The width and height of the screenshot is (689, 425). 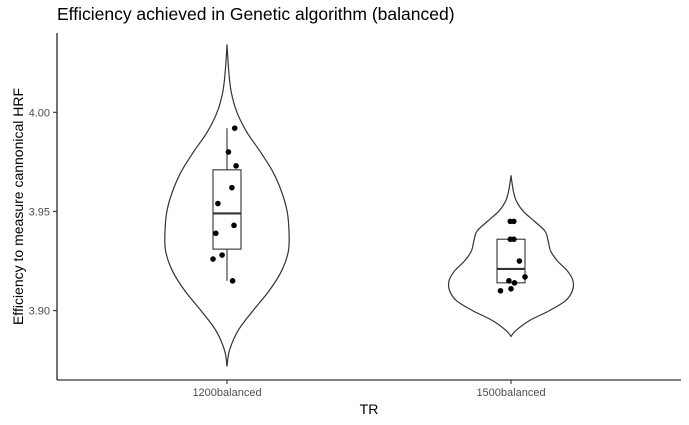 What do you see at coordinates (369, 409) in the screenshot?
I see `x-axis-title: TR` at bounding box center [369, 409].